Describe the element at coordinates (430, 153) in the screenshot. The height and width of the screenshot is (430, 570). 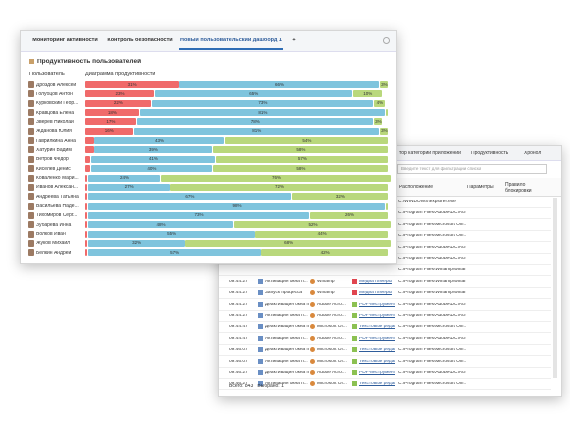
I see `tab: тор категорий приложений` at that location.